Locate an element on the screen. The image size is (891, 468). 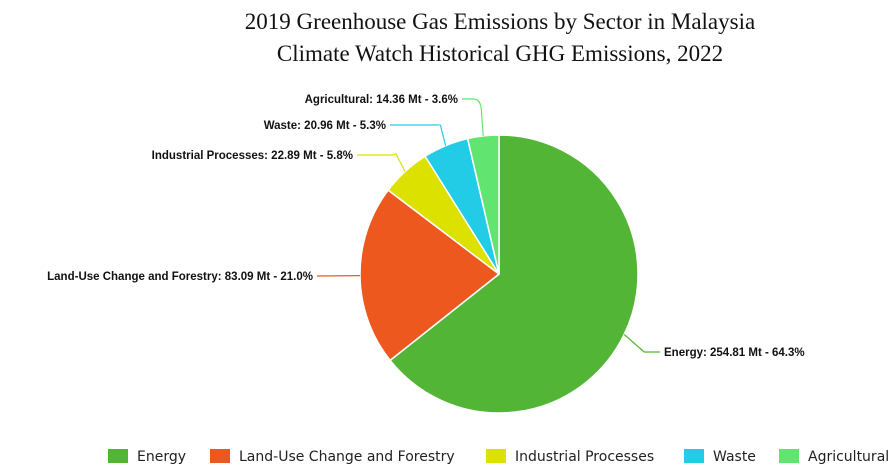
slice-agricultural is located at coordinates (483, 204).